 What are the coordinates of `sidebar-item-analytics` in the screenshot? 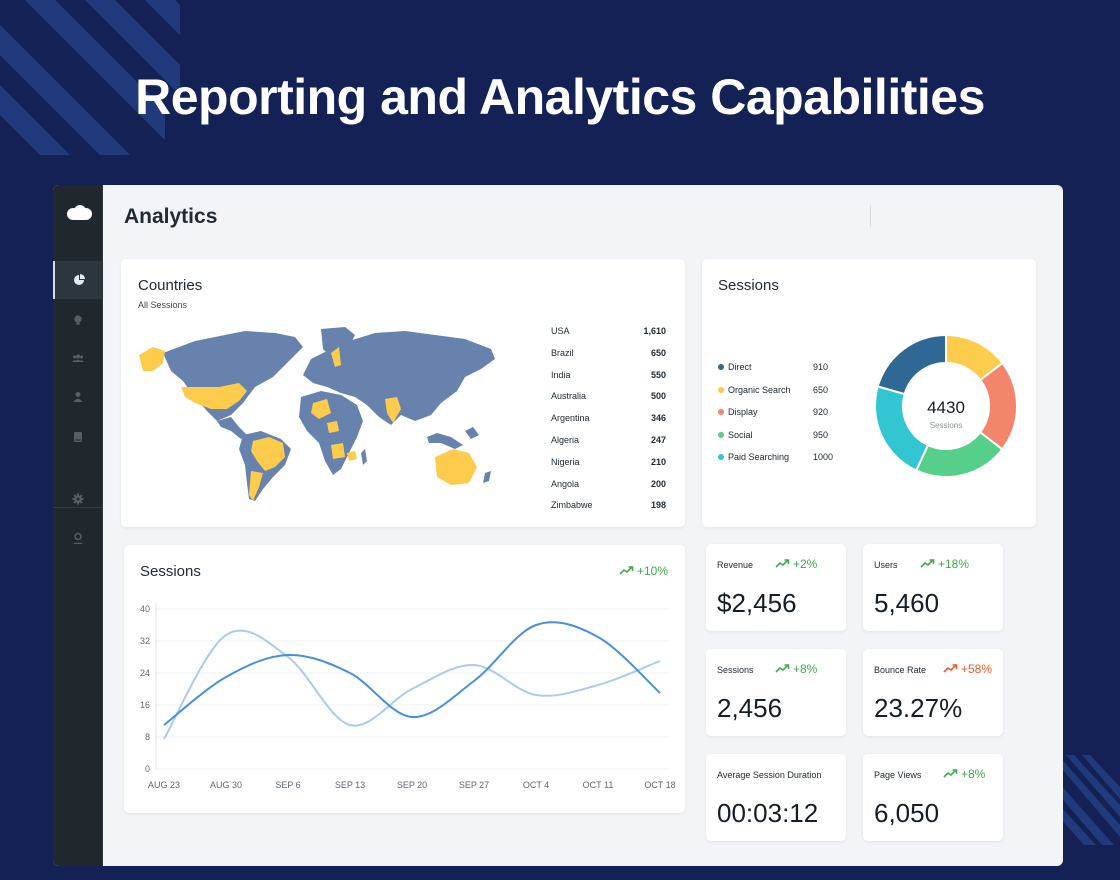 It's located at (78, 280).